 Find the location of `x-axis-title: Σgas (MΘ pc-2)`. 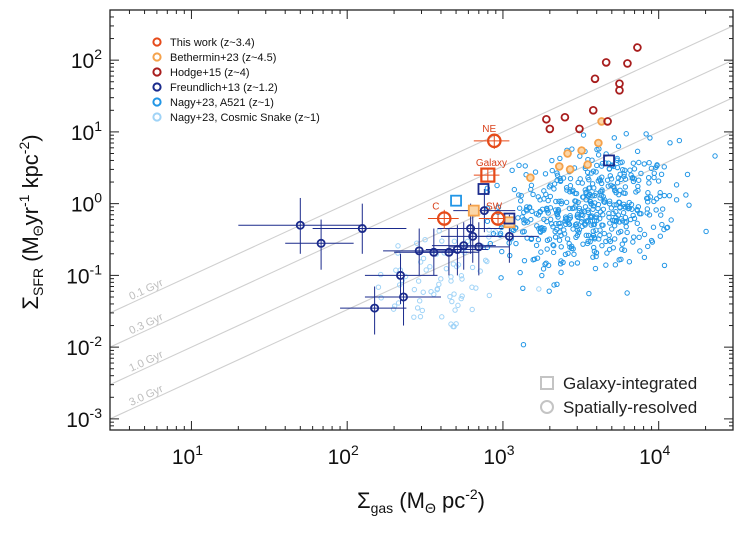

x-axis-title: Σgas (MΘ pc-2) is located at coordinates (421, 501).